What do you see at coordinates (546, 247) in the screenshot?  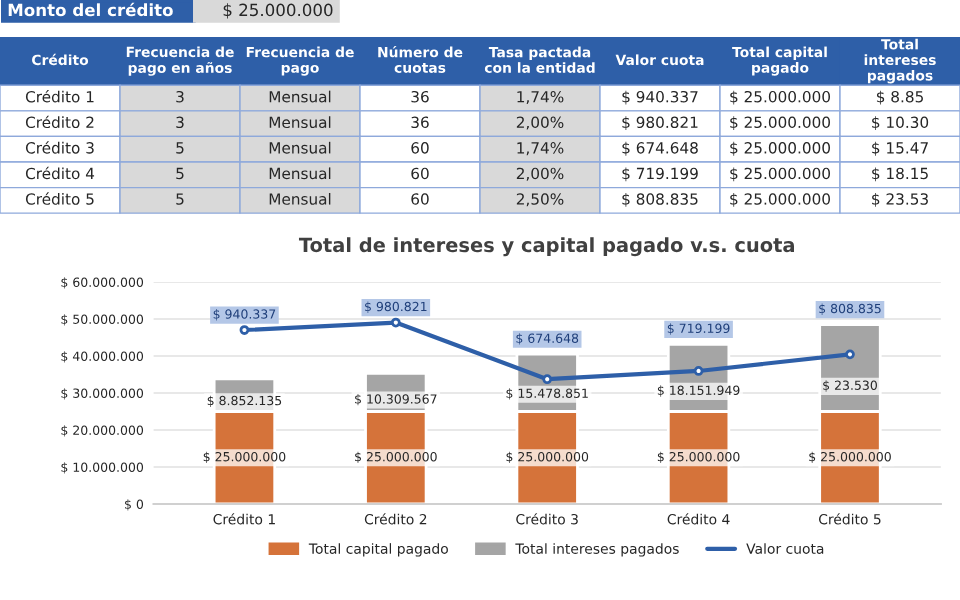 I see `chart-title: Total de intereses y capital pagado v.s. cuota` at bounding box center [546, 247].